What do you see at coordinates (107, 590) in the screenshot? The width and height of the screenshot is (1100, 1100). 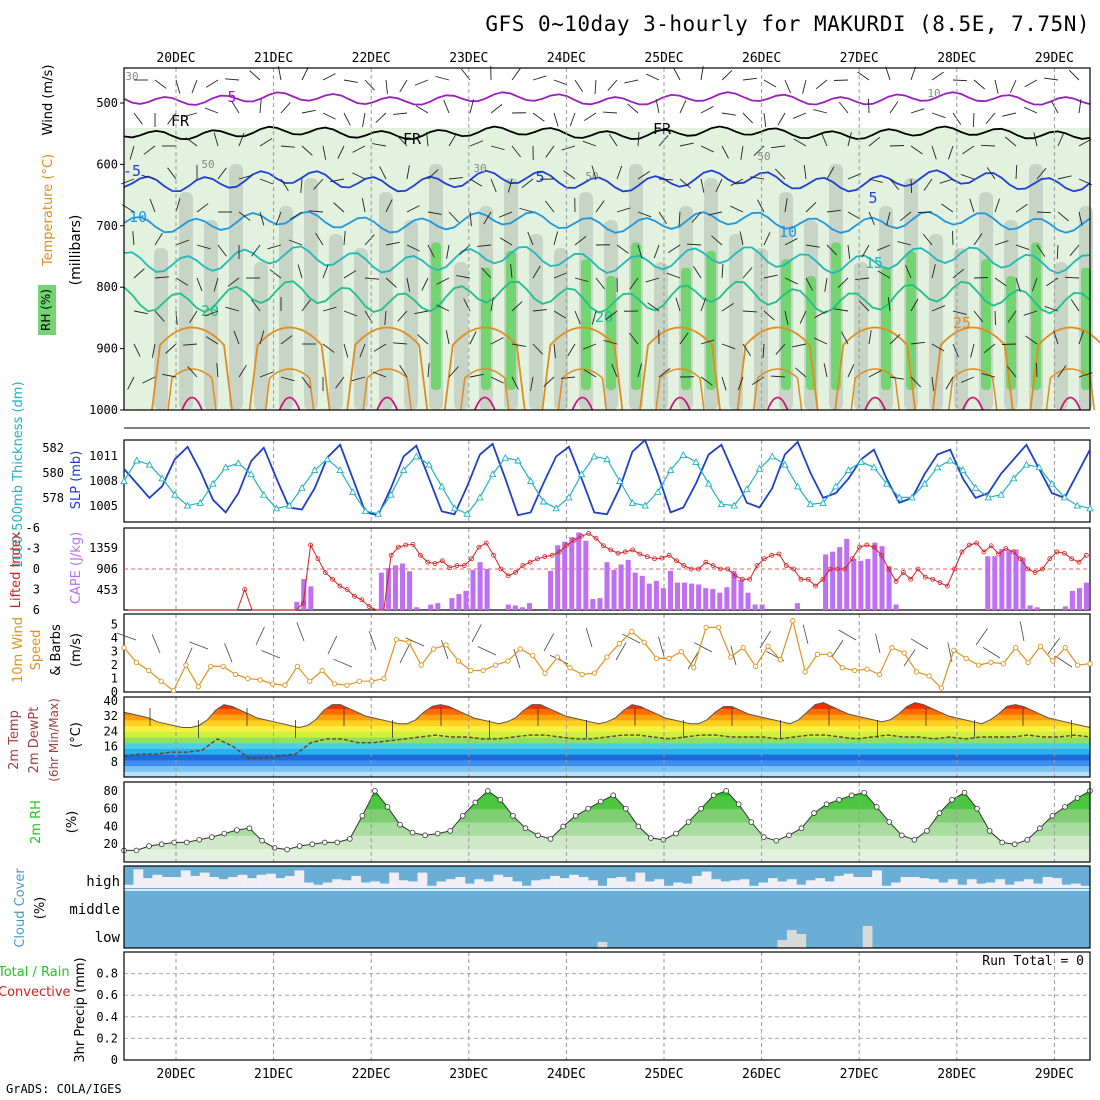 I see `cape-tick-label: 453` at bounding box center [107, 590].